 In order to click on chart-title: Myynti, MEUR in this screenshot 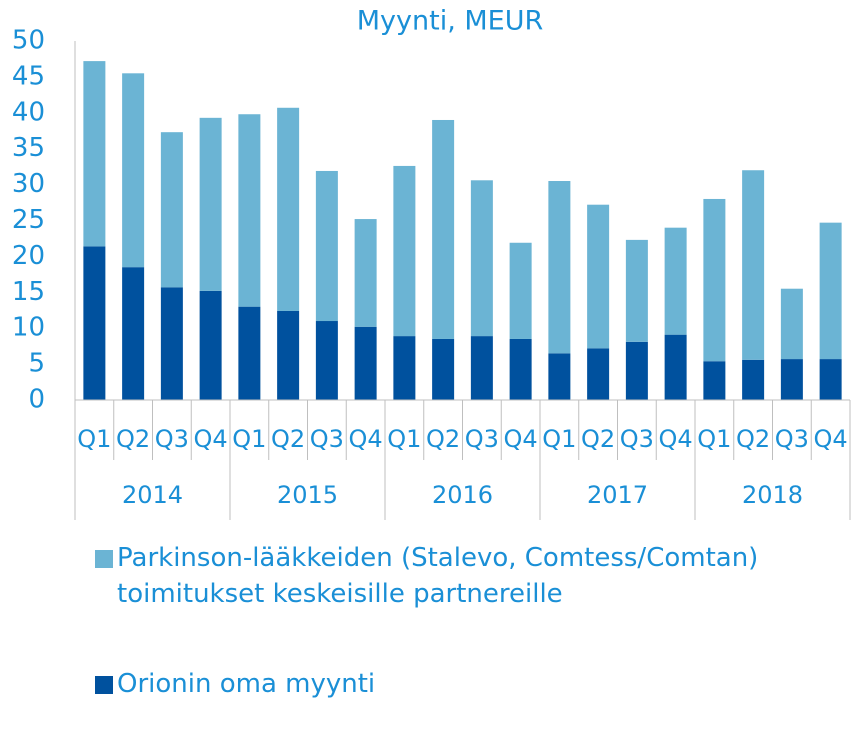, I will do `click(450, 21)`.